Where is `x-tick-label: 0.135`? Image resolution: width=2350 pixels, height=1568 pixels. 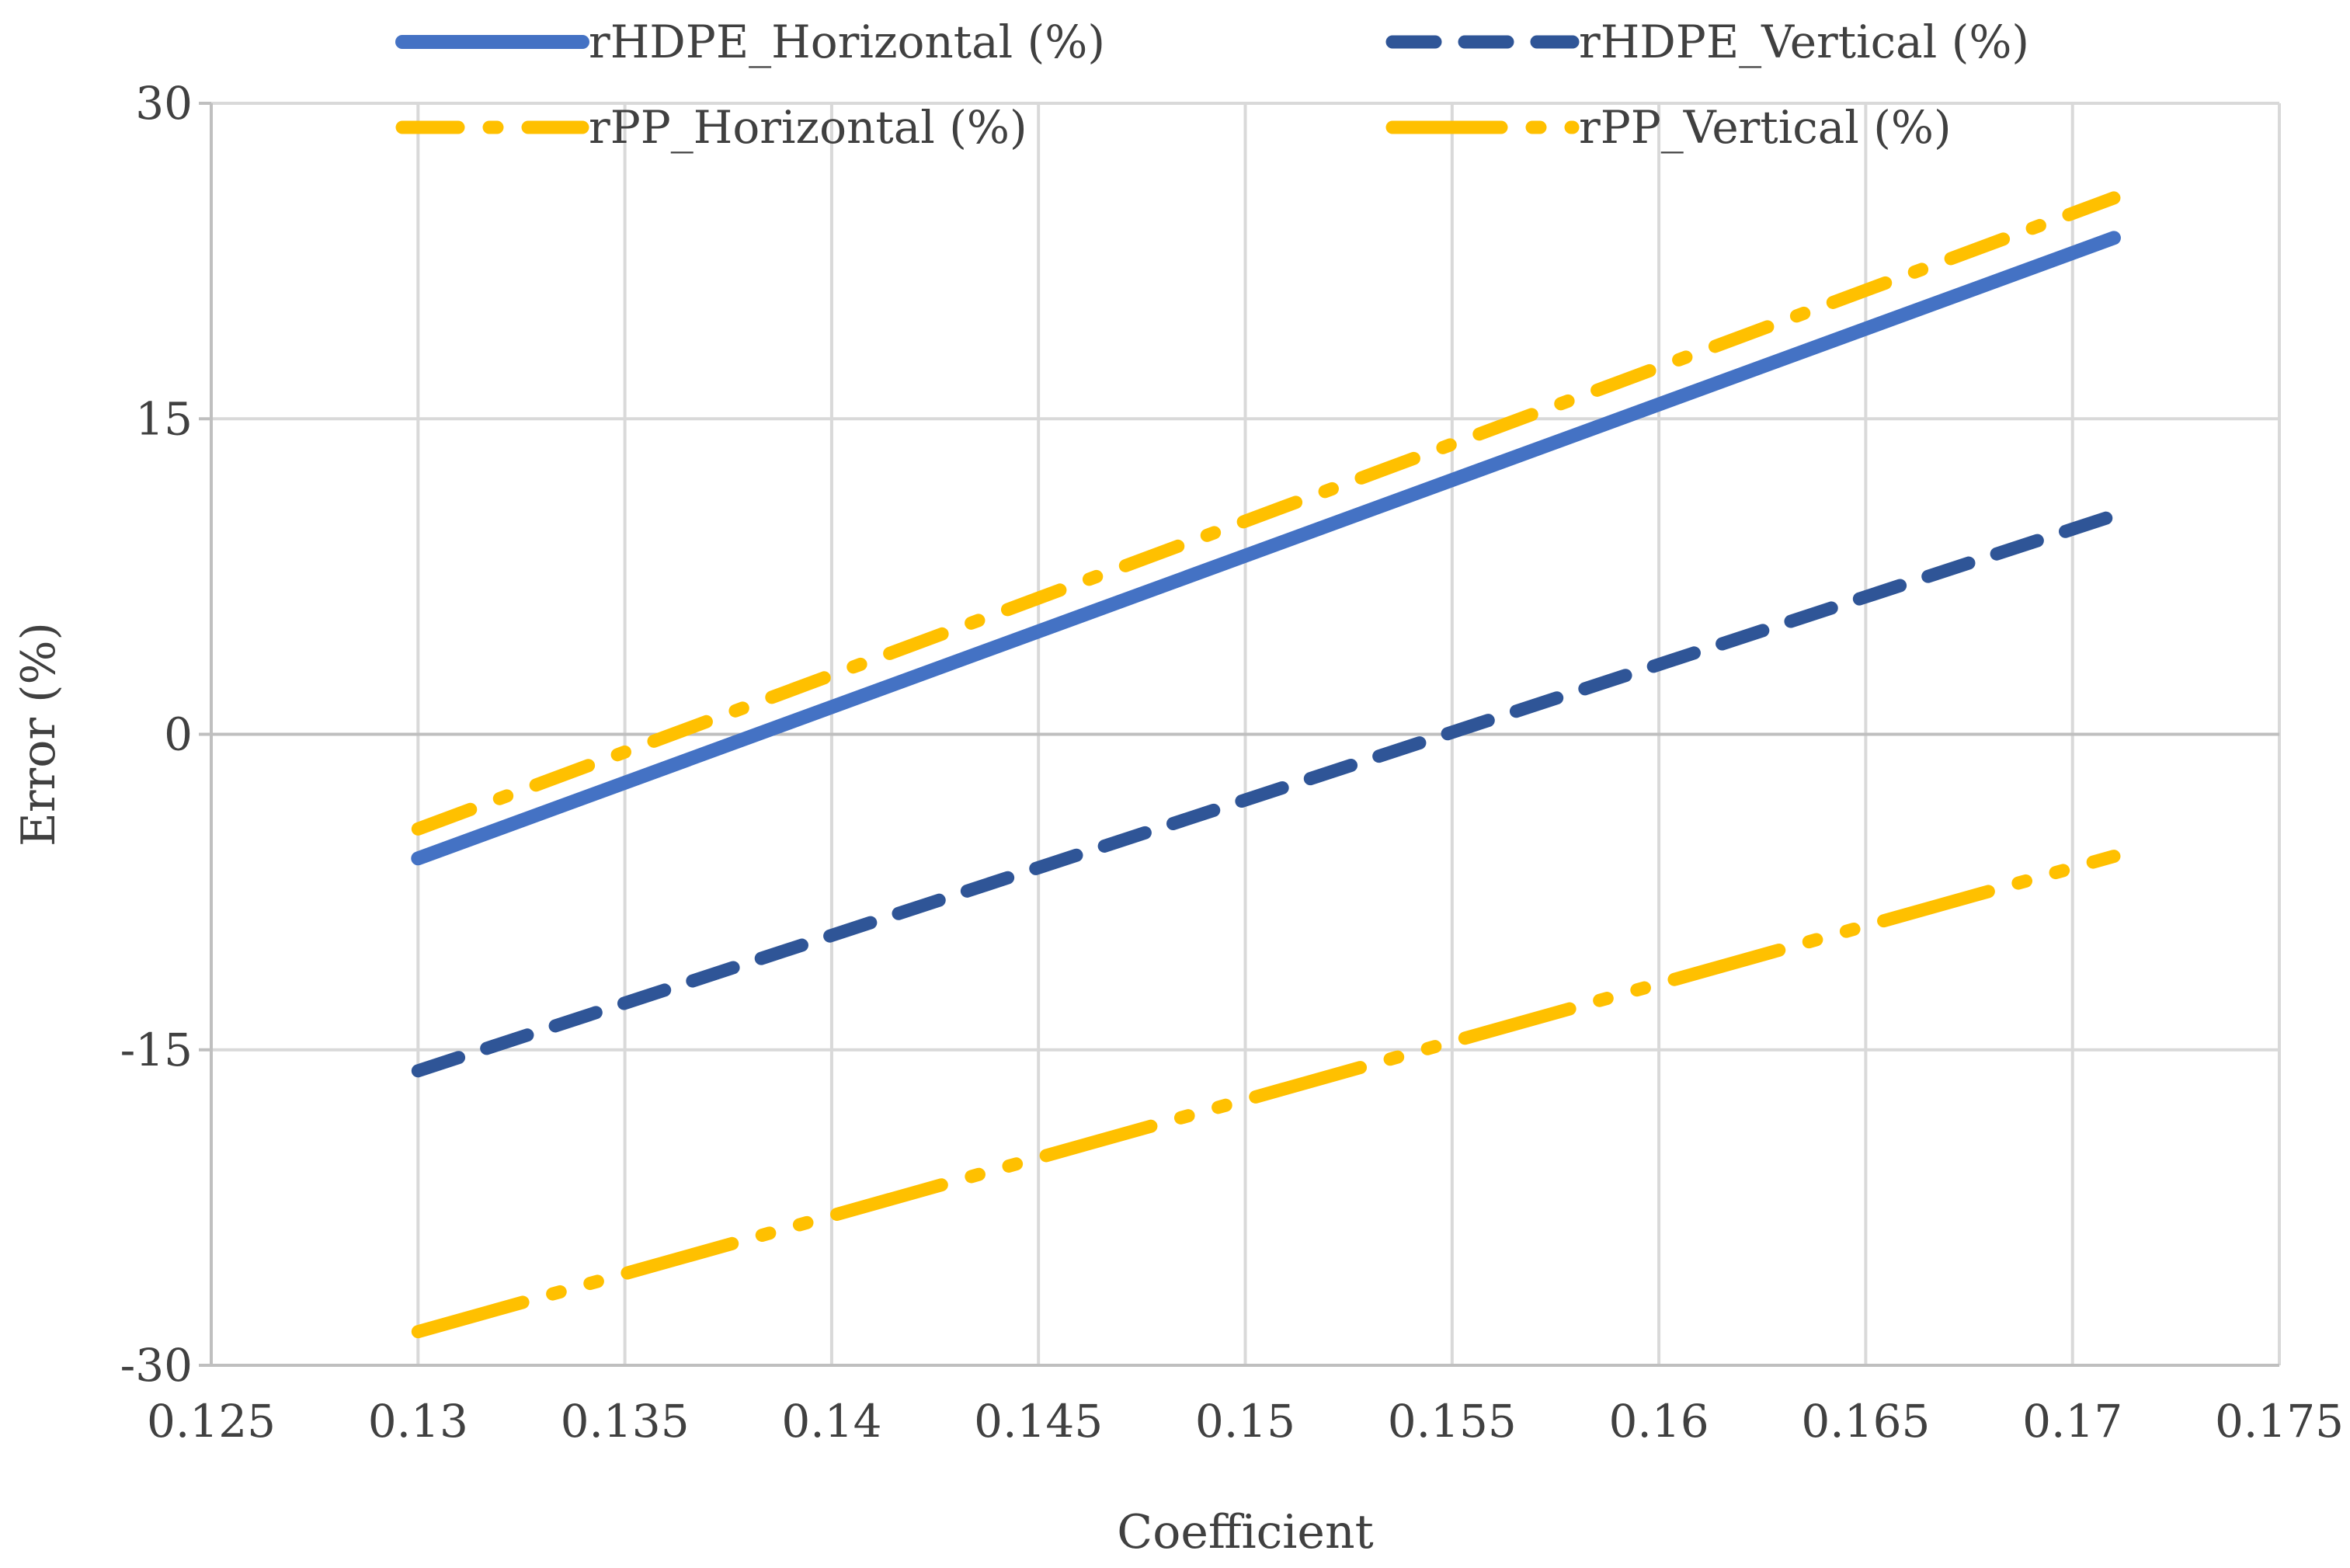
x-tick-label: 0.135 is located at coordinates (626, 1422).